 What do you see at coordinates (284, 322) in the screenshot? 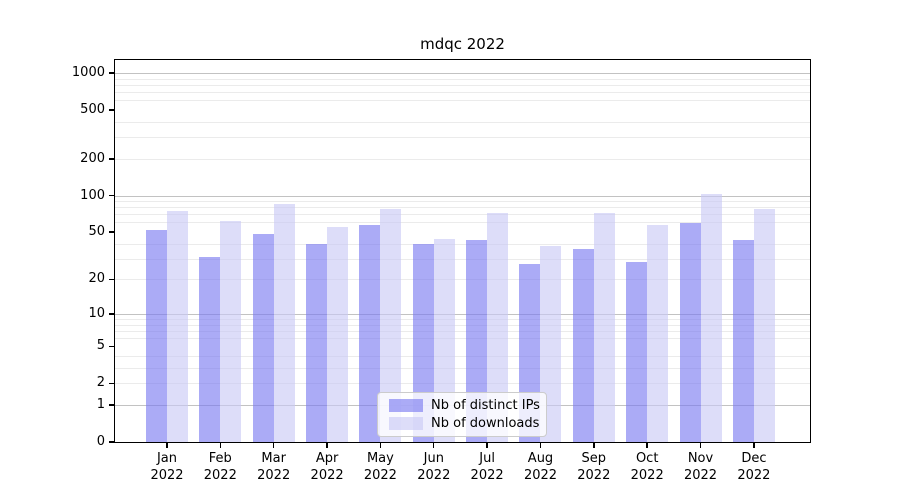
I see `bar-downloads-mar-2022` at bounding box center [284, 322].